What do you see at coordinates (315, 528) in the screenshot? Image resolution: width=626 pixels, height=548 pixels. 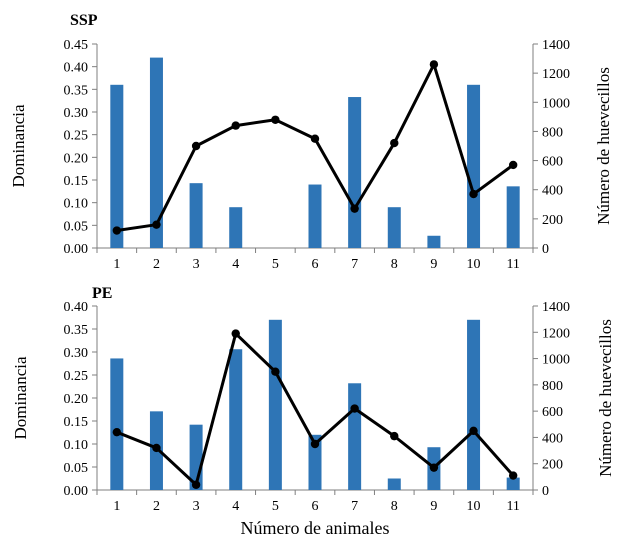 I see `x-axis-title: Número de animales` at bounding box center [315, 528].